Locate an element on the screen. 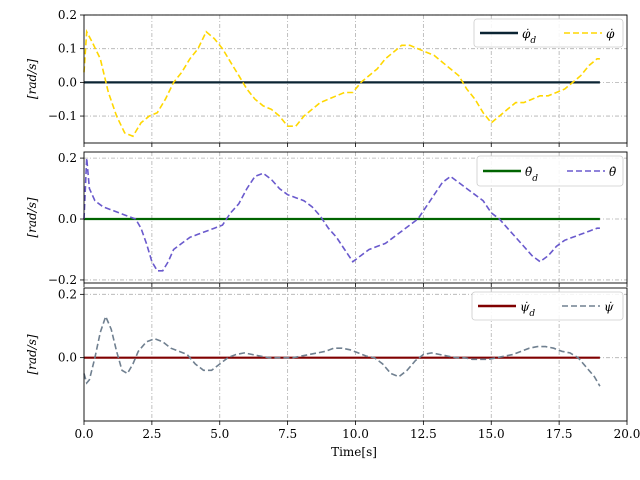 The image size is (640, 480). x-tick-label: 15.0 is located at coordinates (491, 434).